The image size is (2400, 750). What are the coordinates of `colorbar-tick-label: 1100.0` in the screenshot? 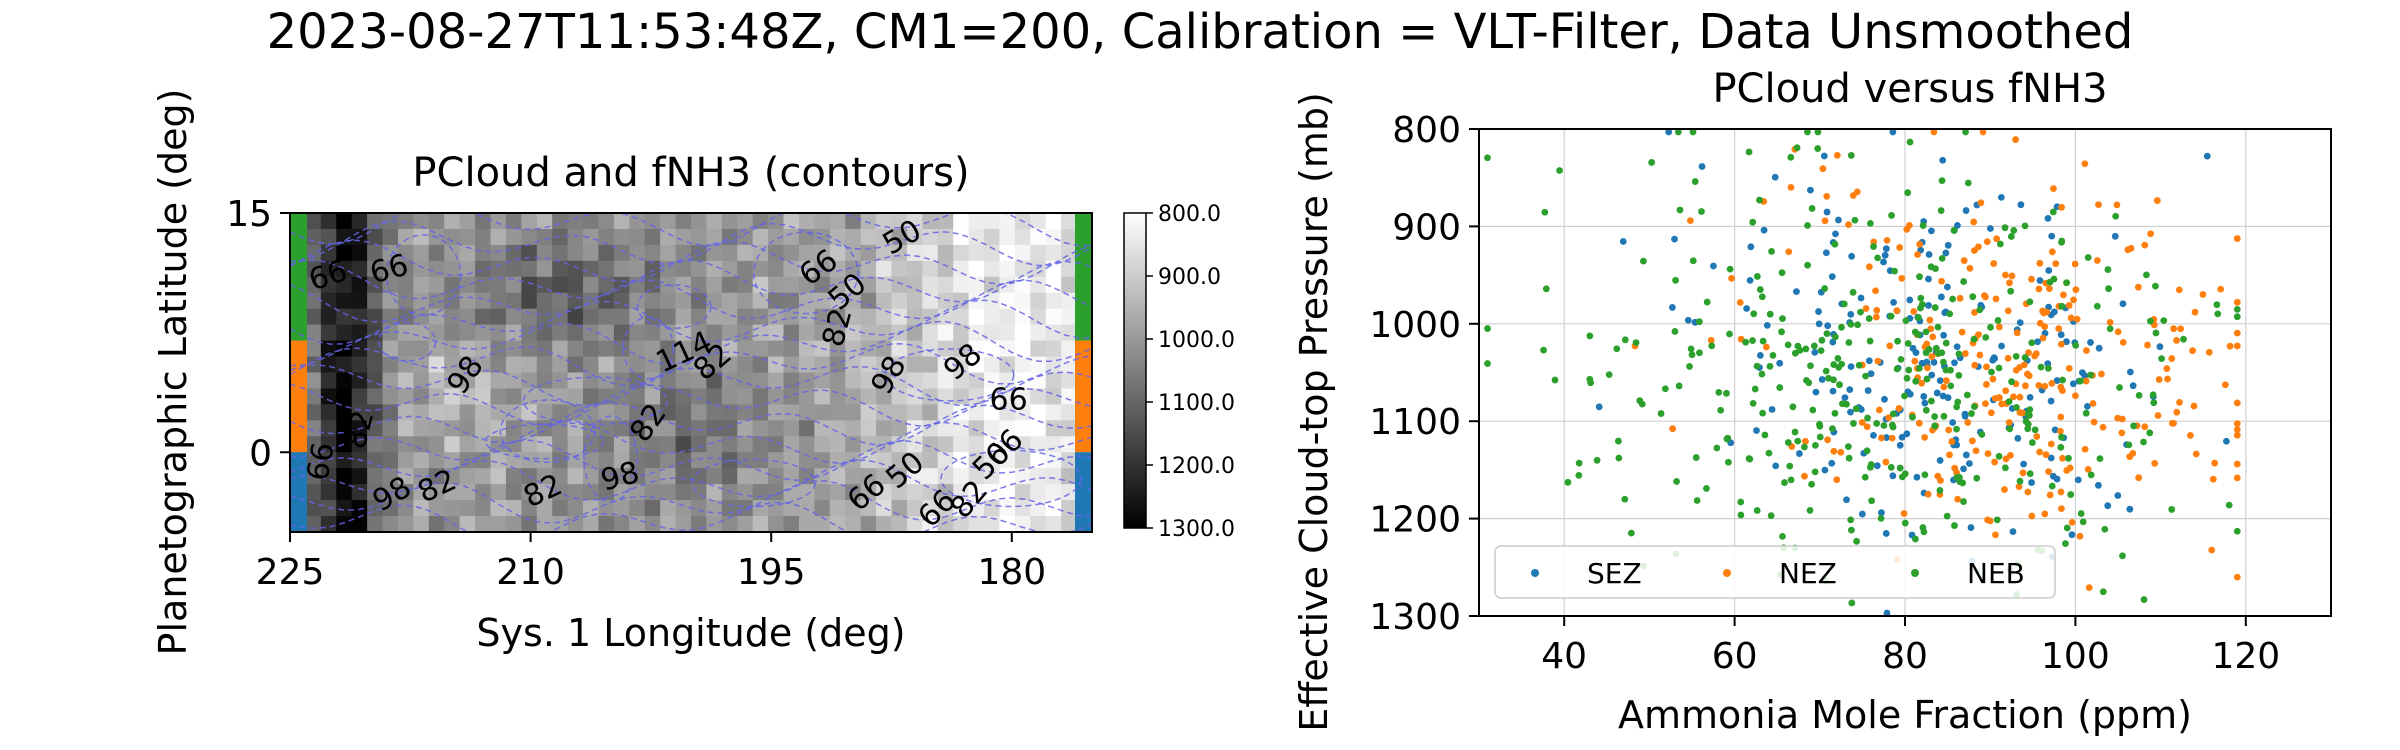 It's located at (1196, 403).